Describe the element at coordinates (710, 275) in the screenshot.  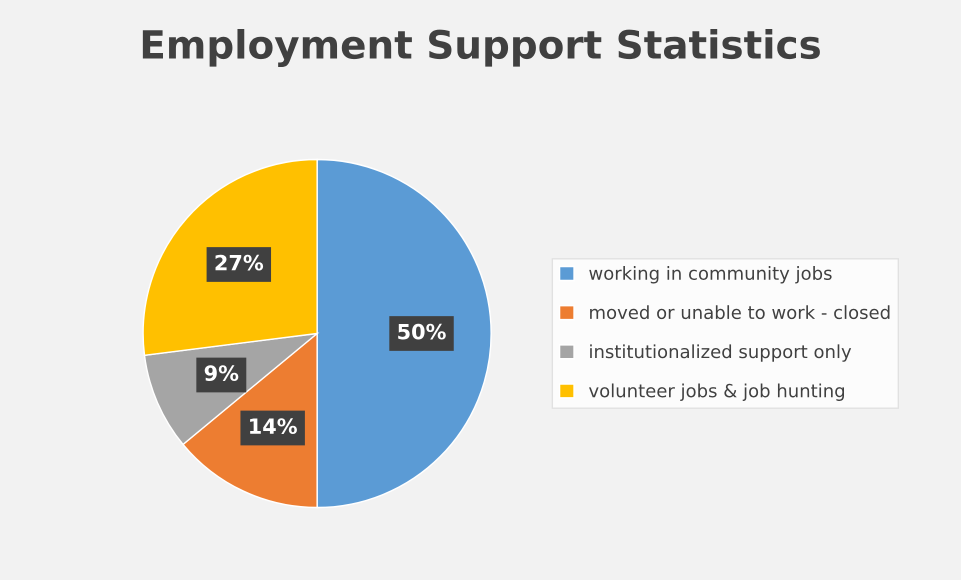
I see `legend-label: working in community jobs` at that location.